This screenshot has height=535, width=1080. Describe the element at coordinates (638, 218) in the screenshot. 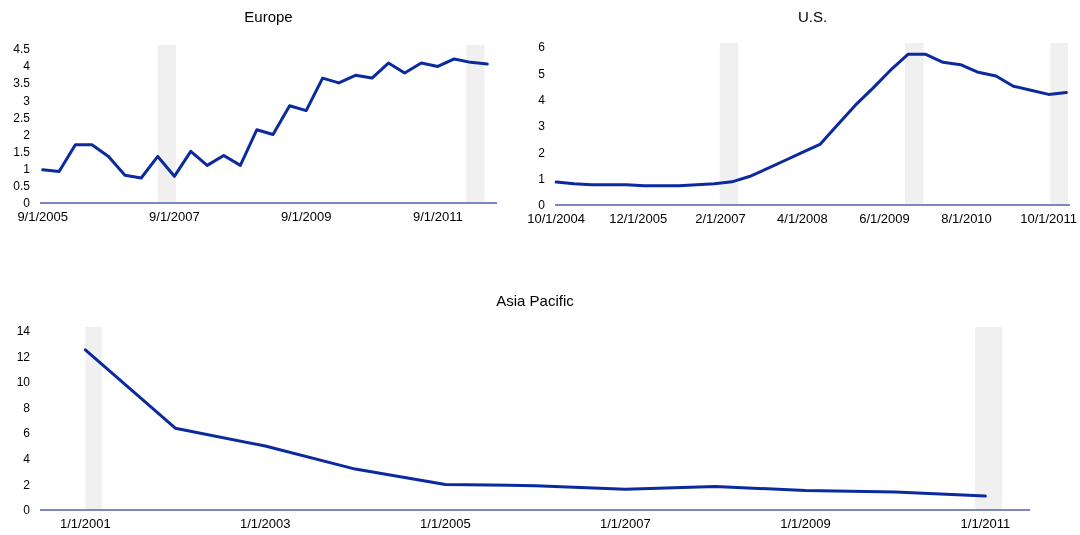

I see `x-tick-label: 12/1/2005` at that location.